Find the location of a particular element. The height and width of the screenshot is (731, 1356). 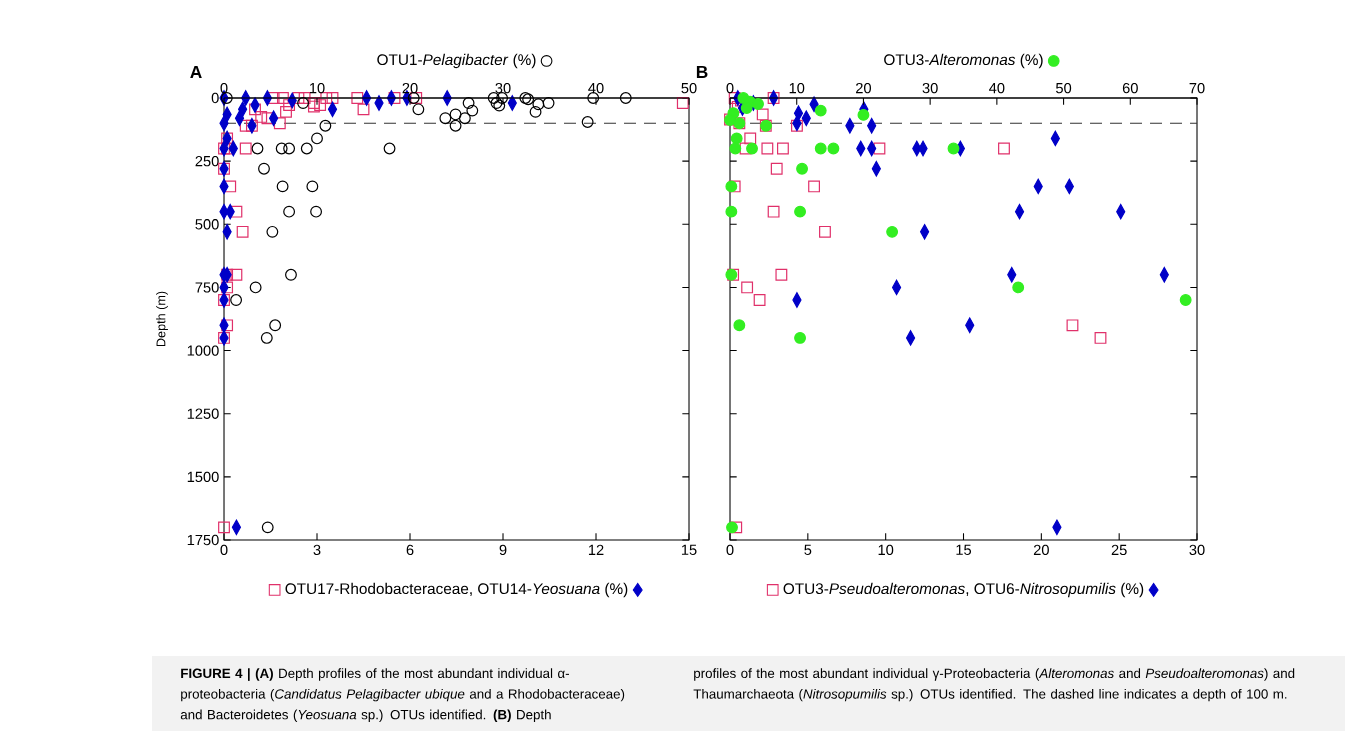

y-tick-label: 750 is located at coordinates (207, 287).